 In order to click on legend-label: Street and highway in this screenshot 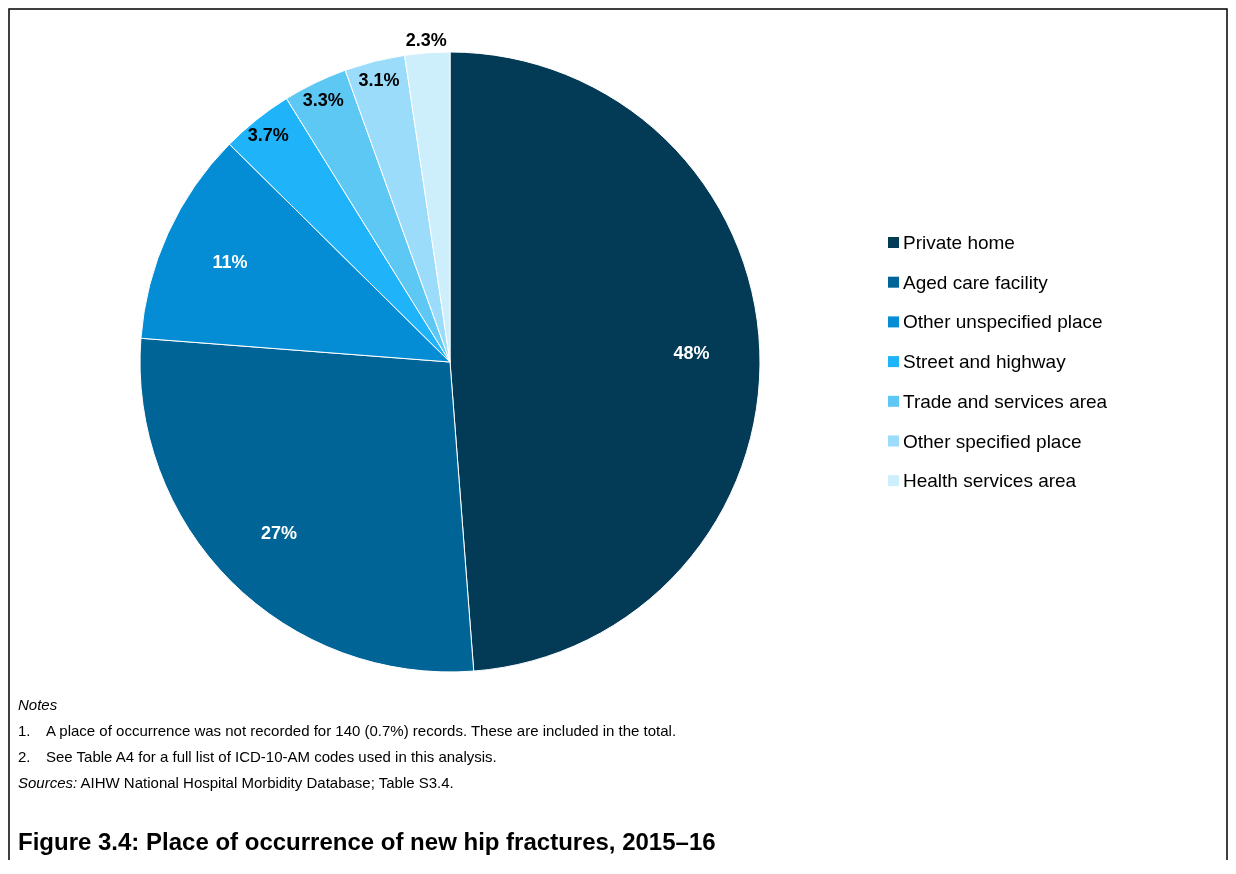, I will do `click(985, 362)`.